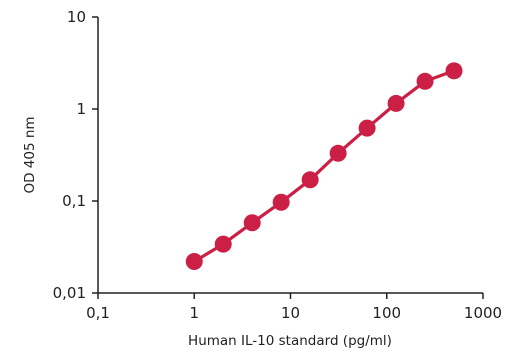 The height and width of the screenshot is (356, 512). What do you see at coordinates (290, 313) in the screenshot?
I see `x-tick-label: 10` at bounding box center [290, 313].